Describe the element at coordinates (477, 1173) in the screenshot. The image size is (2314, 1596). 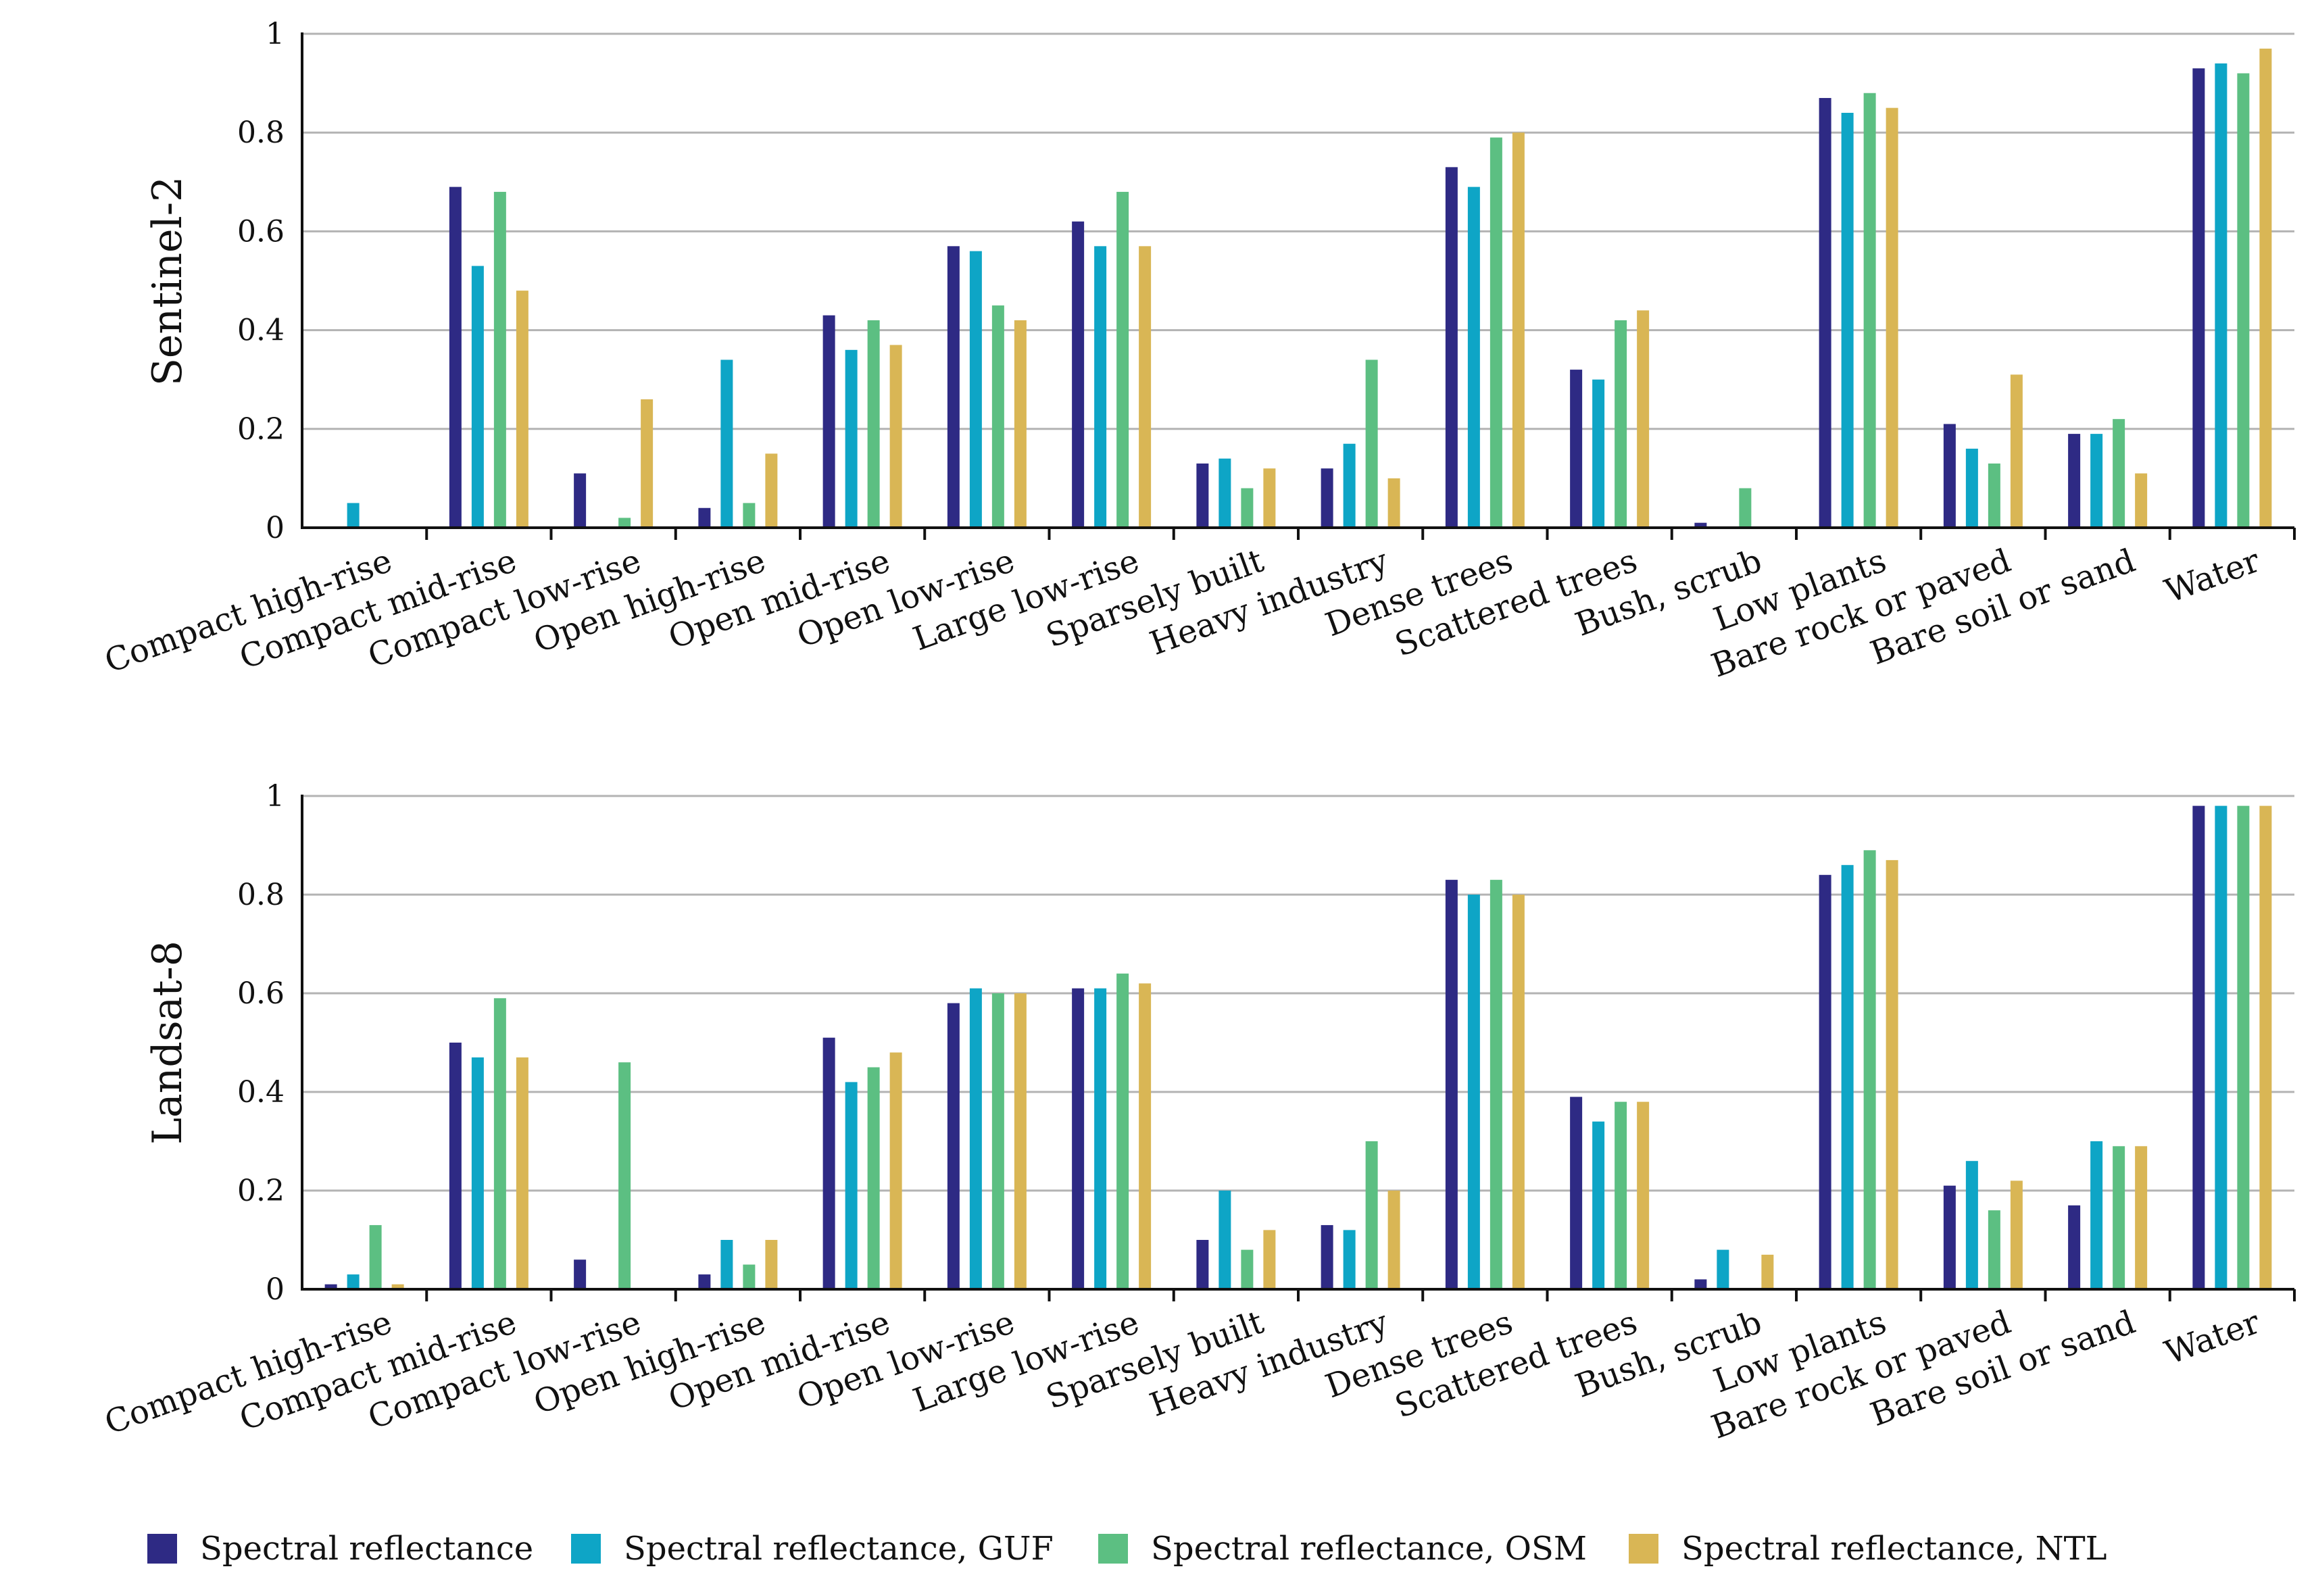
I see `bar-spectral-reflectance-guf-compact-mid-rise` at that location.